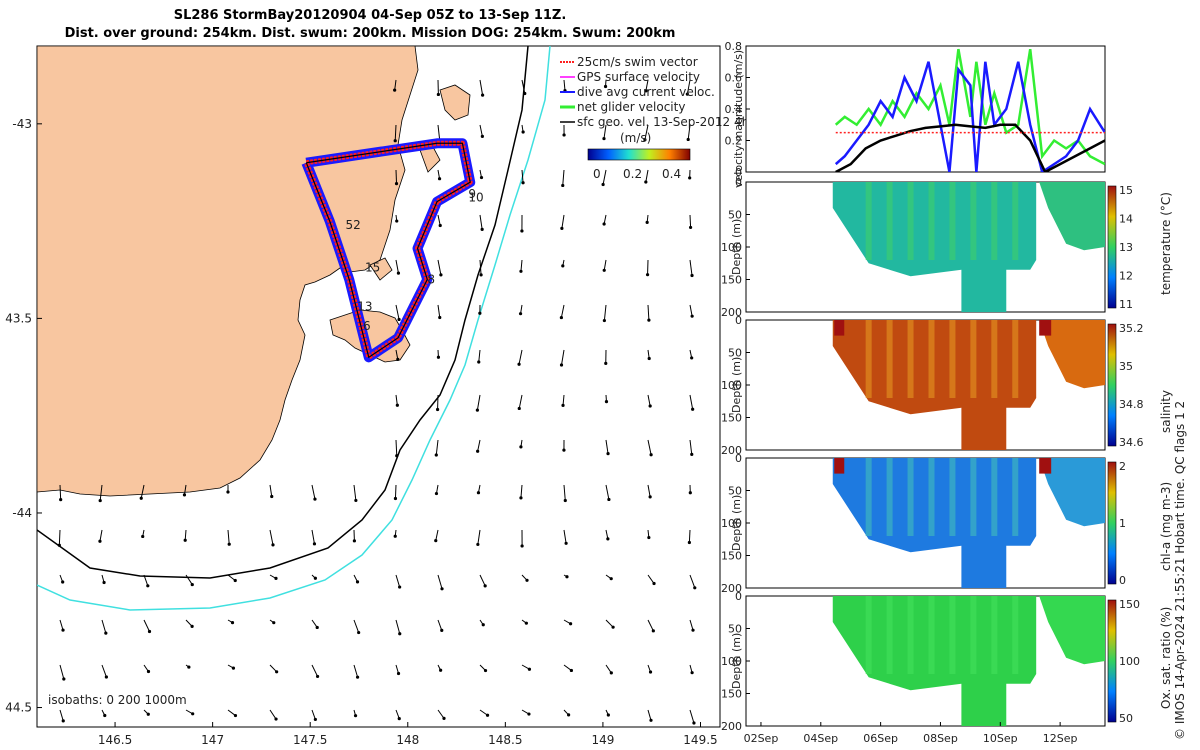 The image size is (1200, 750). I want to click on colorbar-unit: (m/s), so click(635, 138).